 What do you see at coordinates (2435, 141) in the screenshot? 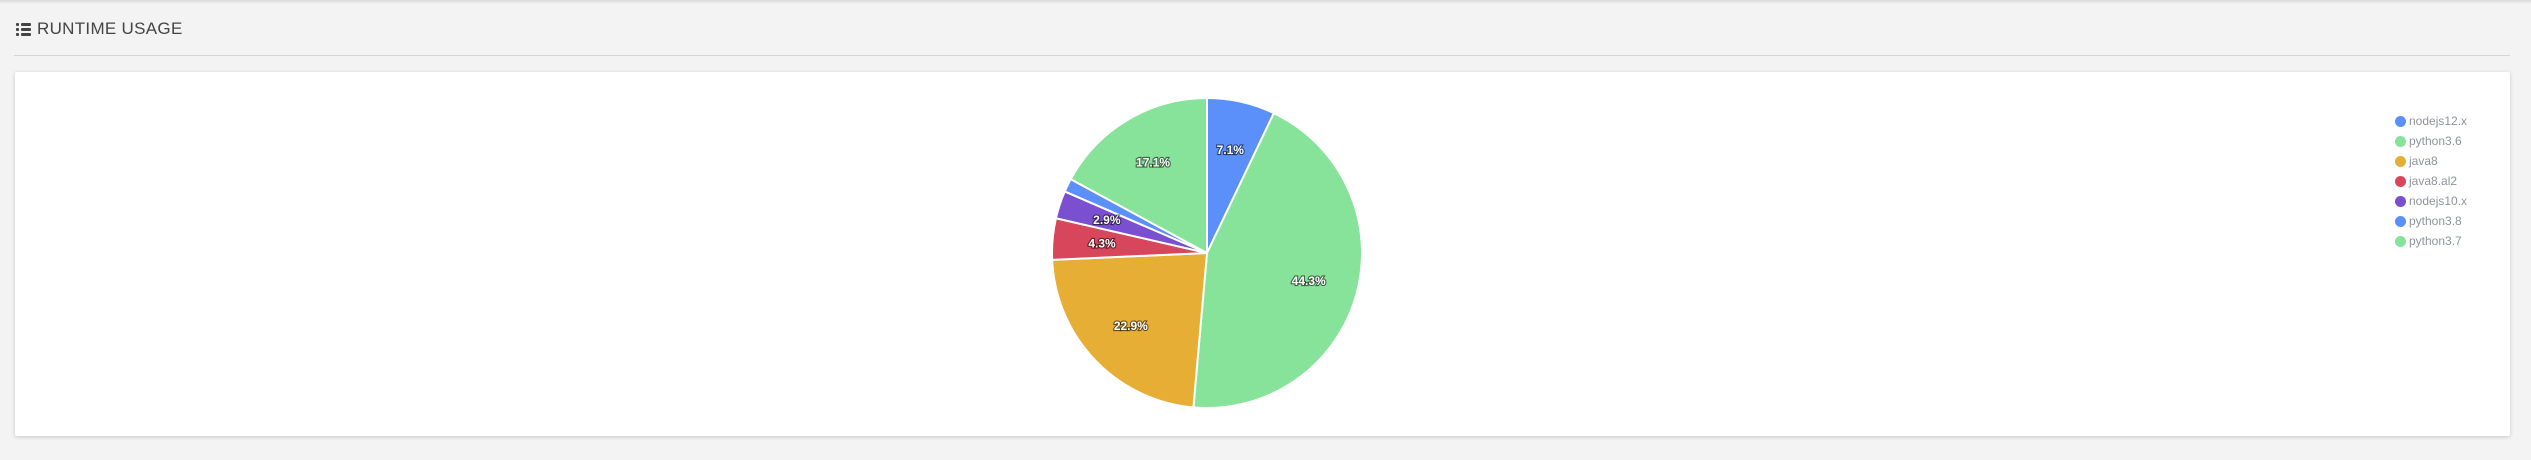
I see `legend-label: python3.6` at bounding box center [2435, 141].